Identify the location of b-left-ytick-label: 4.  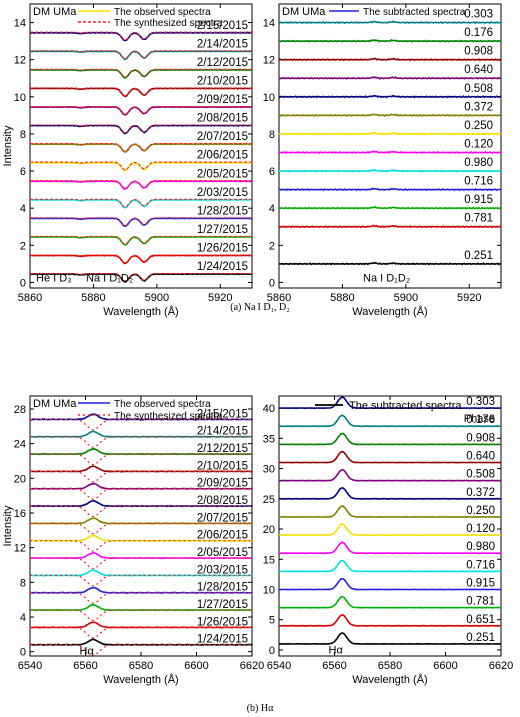
(23, 618).